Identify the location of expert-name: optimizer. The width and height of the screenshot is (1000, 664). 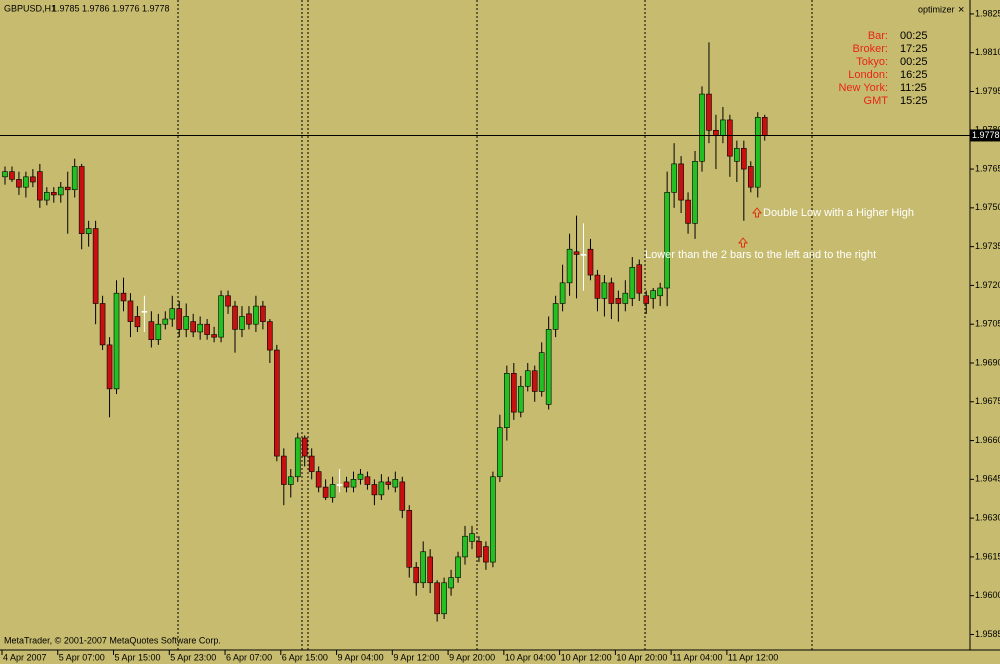
(936, 9).